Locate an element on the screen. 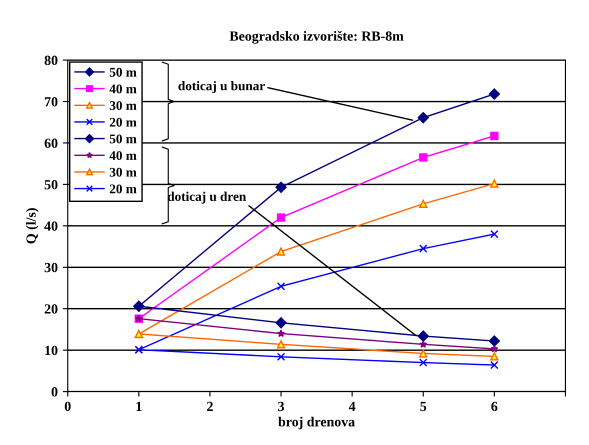 The height and width of the screenshot is (445, 589). y-tick-label: 0 is located at coordinates (55, 392).